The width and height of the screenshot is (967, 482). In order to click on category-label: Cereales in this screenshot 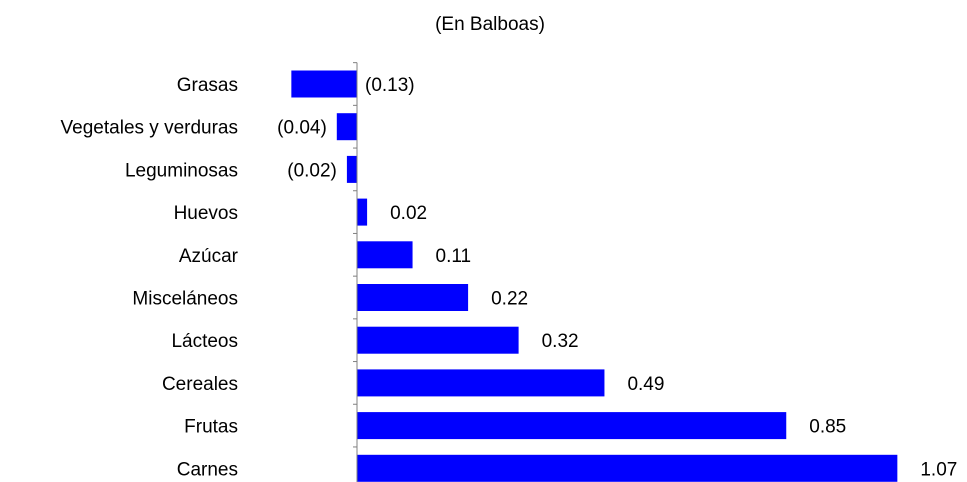, I will do `click(200, 384)`.